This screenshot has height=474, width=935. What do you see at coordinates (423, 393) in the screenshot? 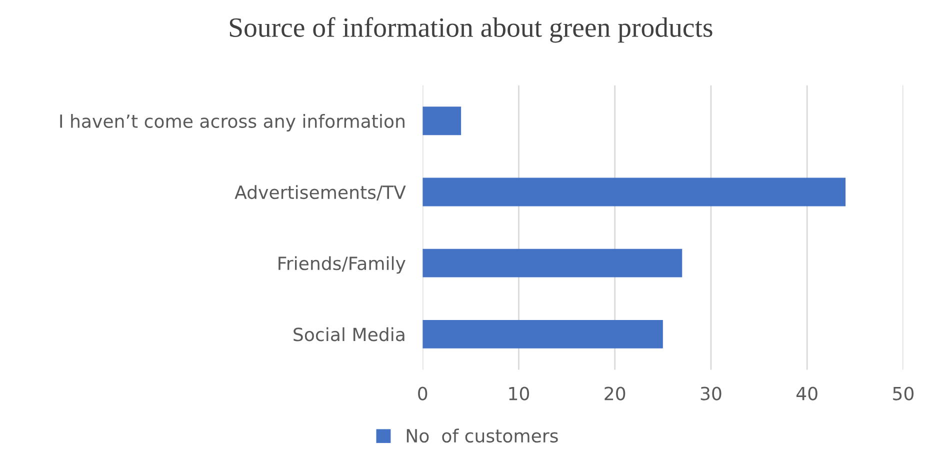
I see `x-tick-label: 0` at bounding box center [423, 393].